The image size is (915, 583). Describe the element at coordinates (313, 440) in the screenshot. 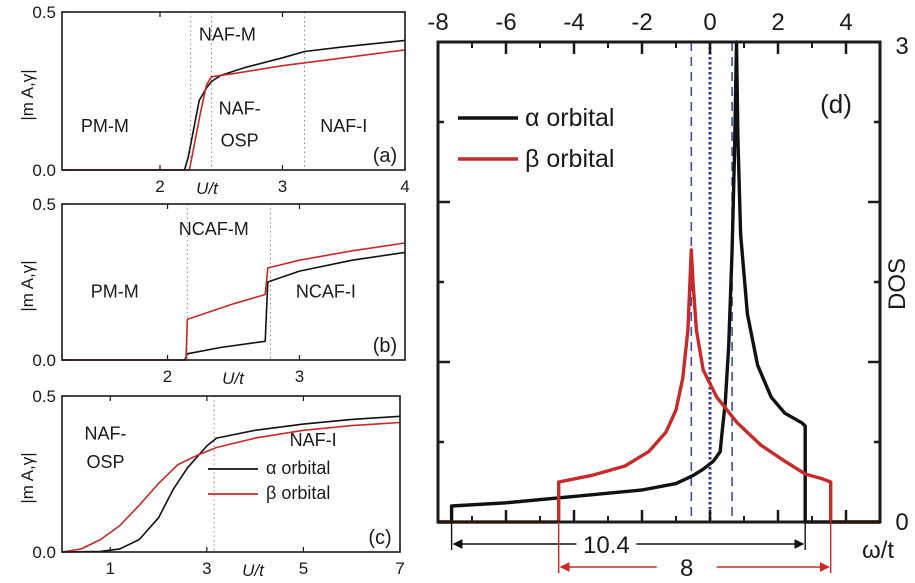

I see `phase-region-label-c-2: NAF-I` at that location.